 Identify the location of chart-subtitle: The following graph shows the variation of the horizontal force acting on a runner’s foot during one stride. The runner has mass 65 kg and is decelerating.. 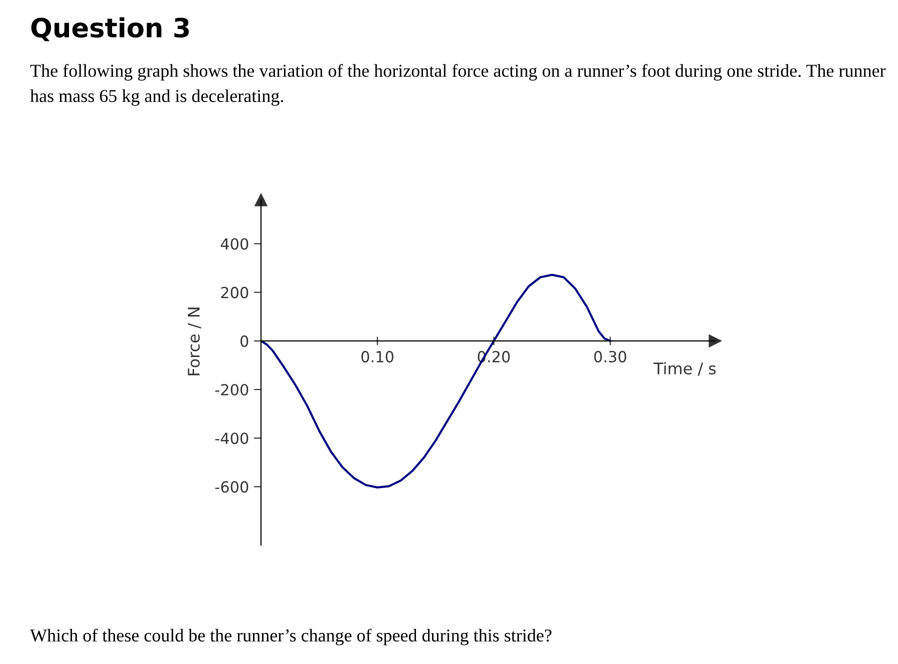
(458, 85).